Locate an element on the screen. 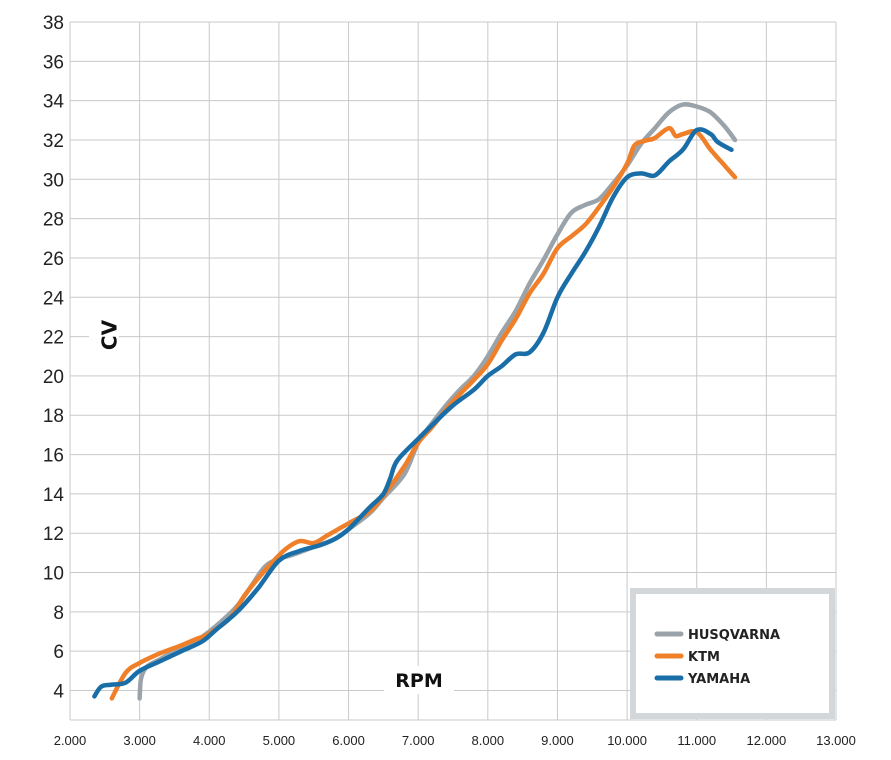  y-tick-label: 26 is located at coordinates (53, 259).